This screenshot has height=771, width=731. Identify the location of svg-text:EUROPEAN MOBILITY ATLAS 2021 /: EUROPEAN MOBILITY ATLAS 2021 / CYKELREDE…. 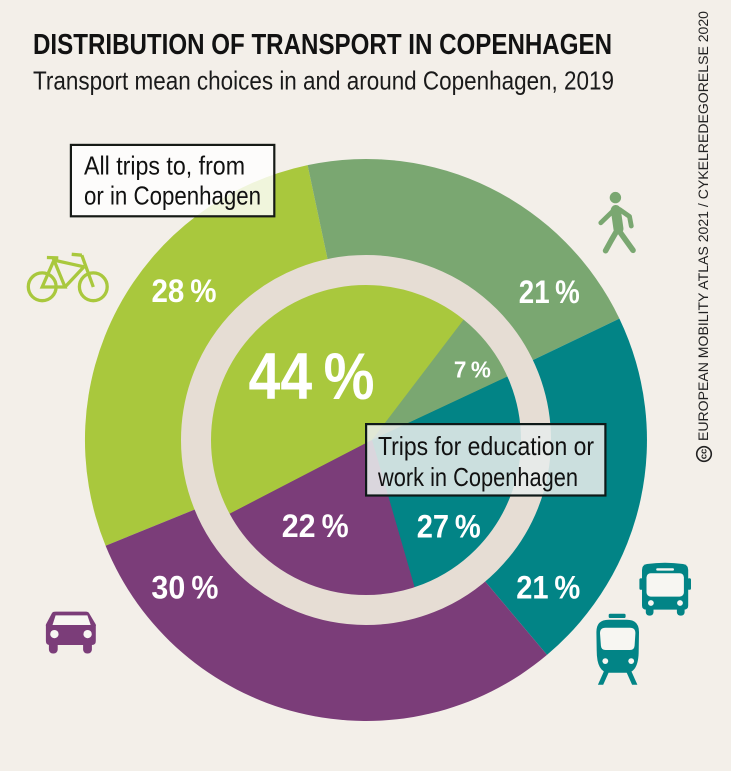
(703, 226).